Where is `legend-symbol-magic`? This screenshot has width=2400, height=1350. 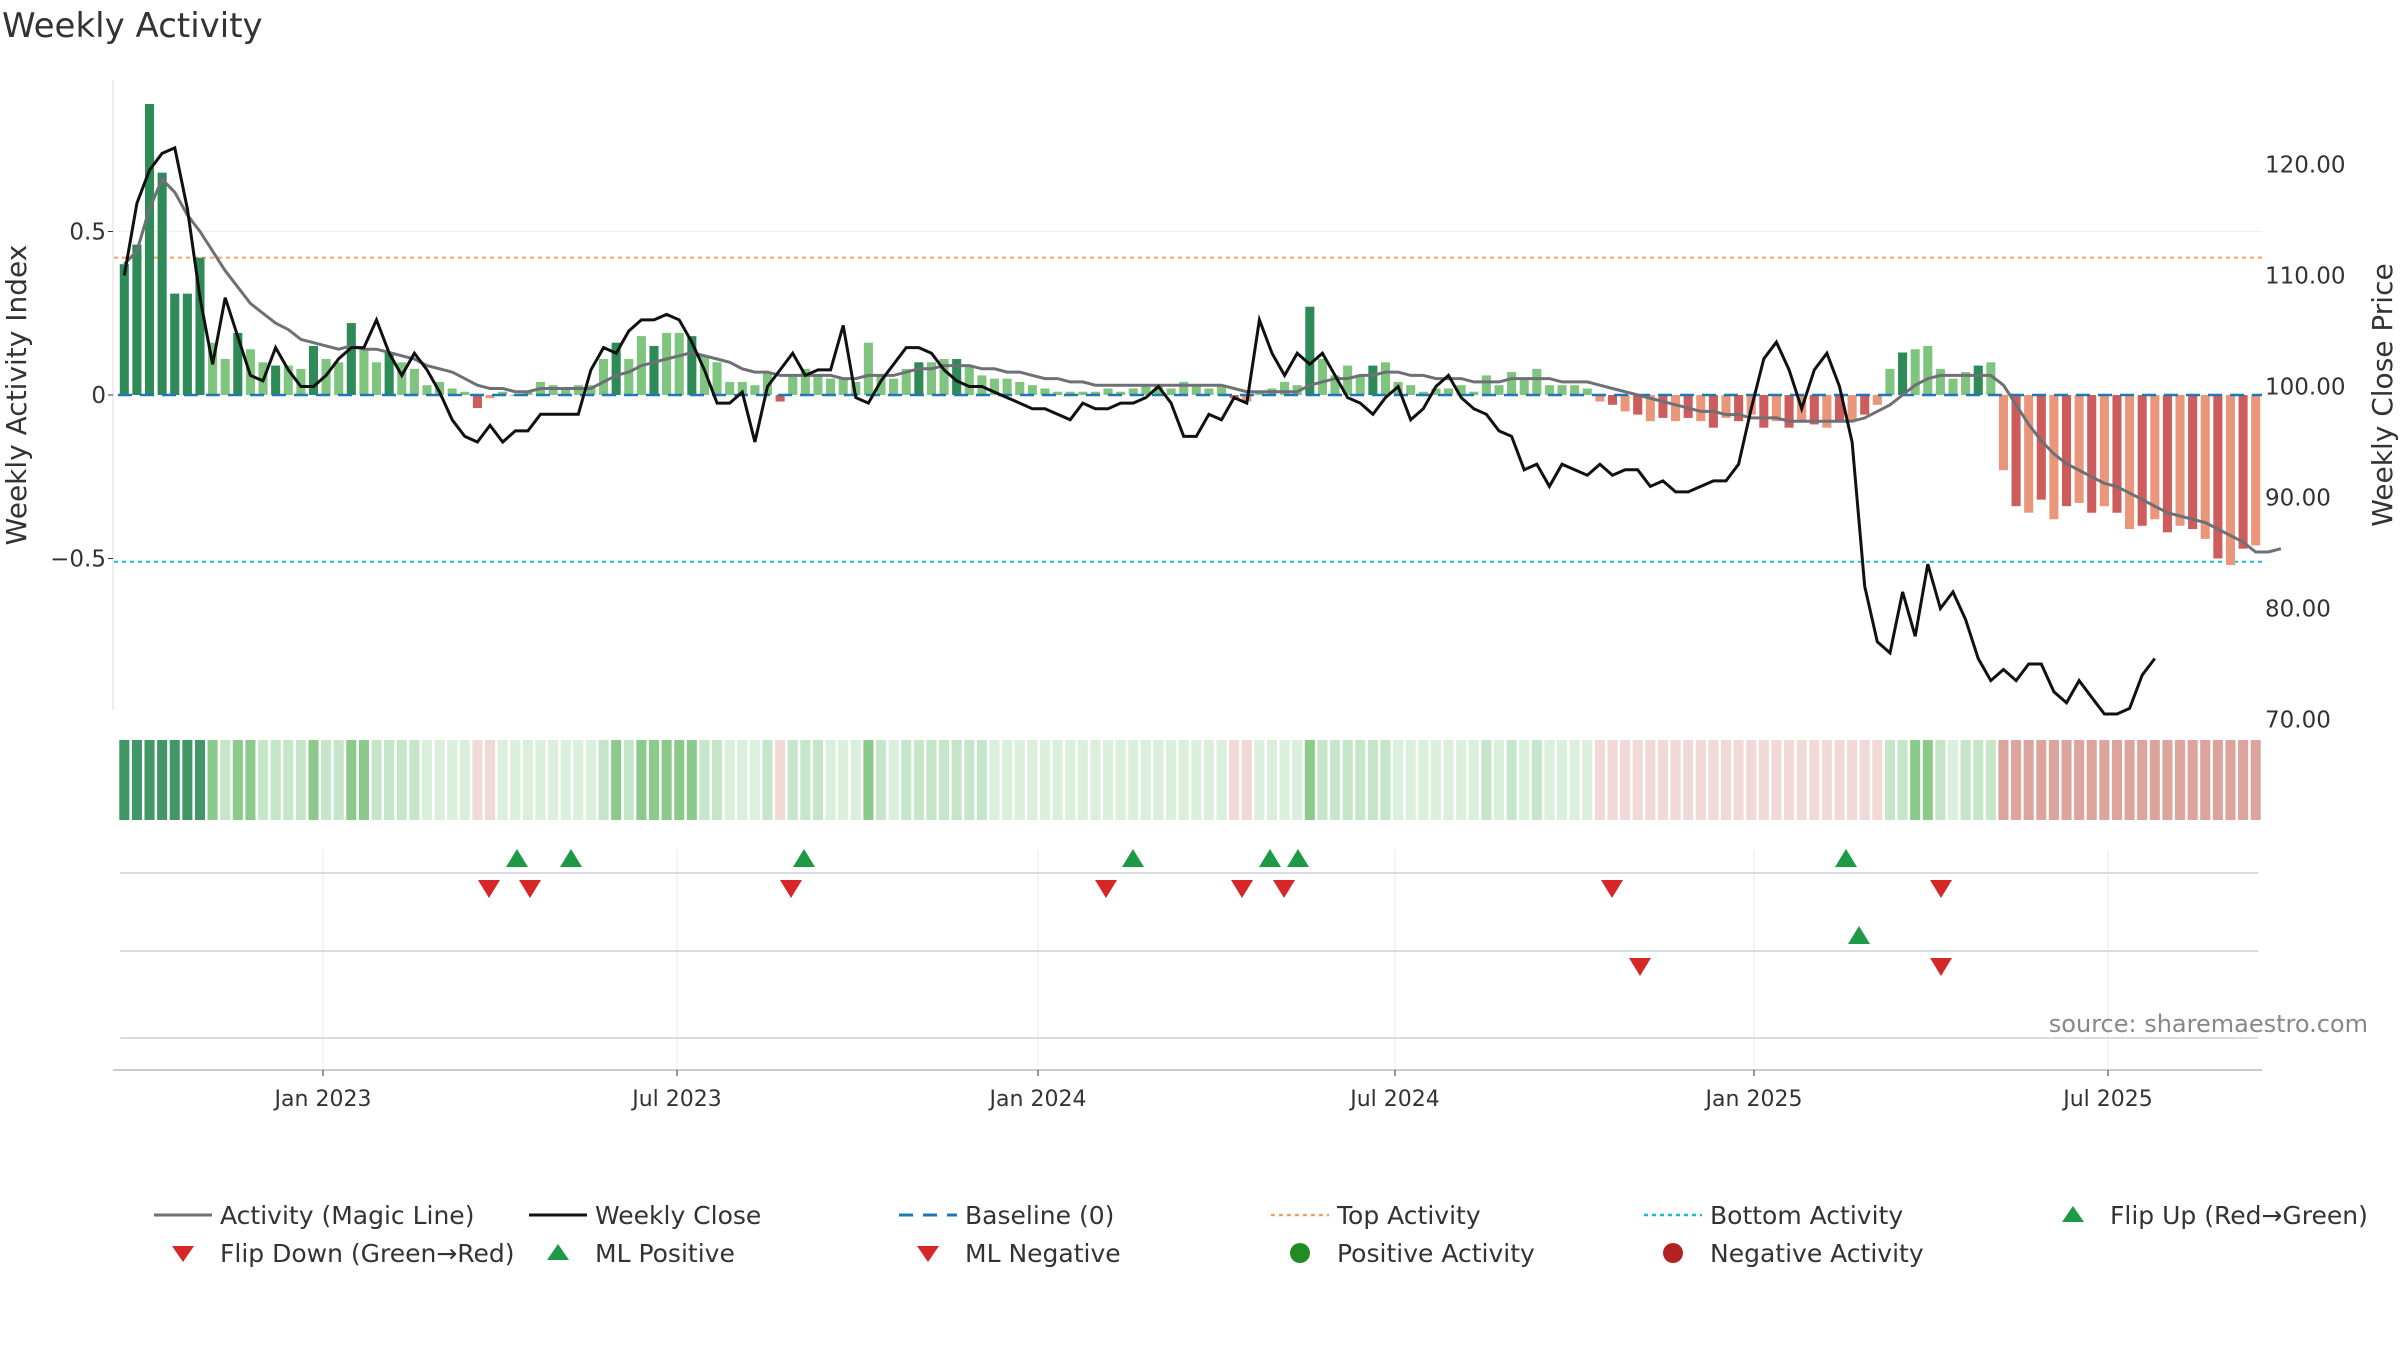 legend-symbol-magic is located at coordinates (183, 1215).